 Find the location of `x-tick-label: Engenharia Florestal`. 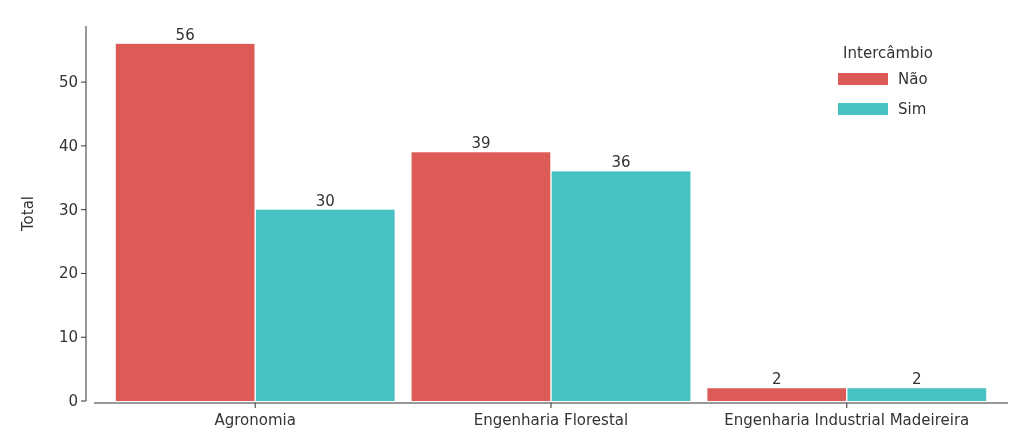

x-tick-label: Engenharia Florestal is located at coordinates (551, 420).